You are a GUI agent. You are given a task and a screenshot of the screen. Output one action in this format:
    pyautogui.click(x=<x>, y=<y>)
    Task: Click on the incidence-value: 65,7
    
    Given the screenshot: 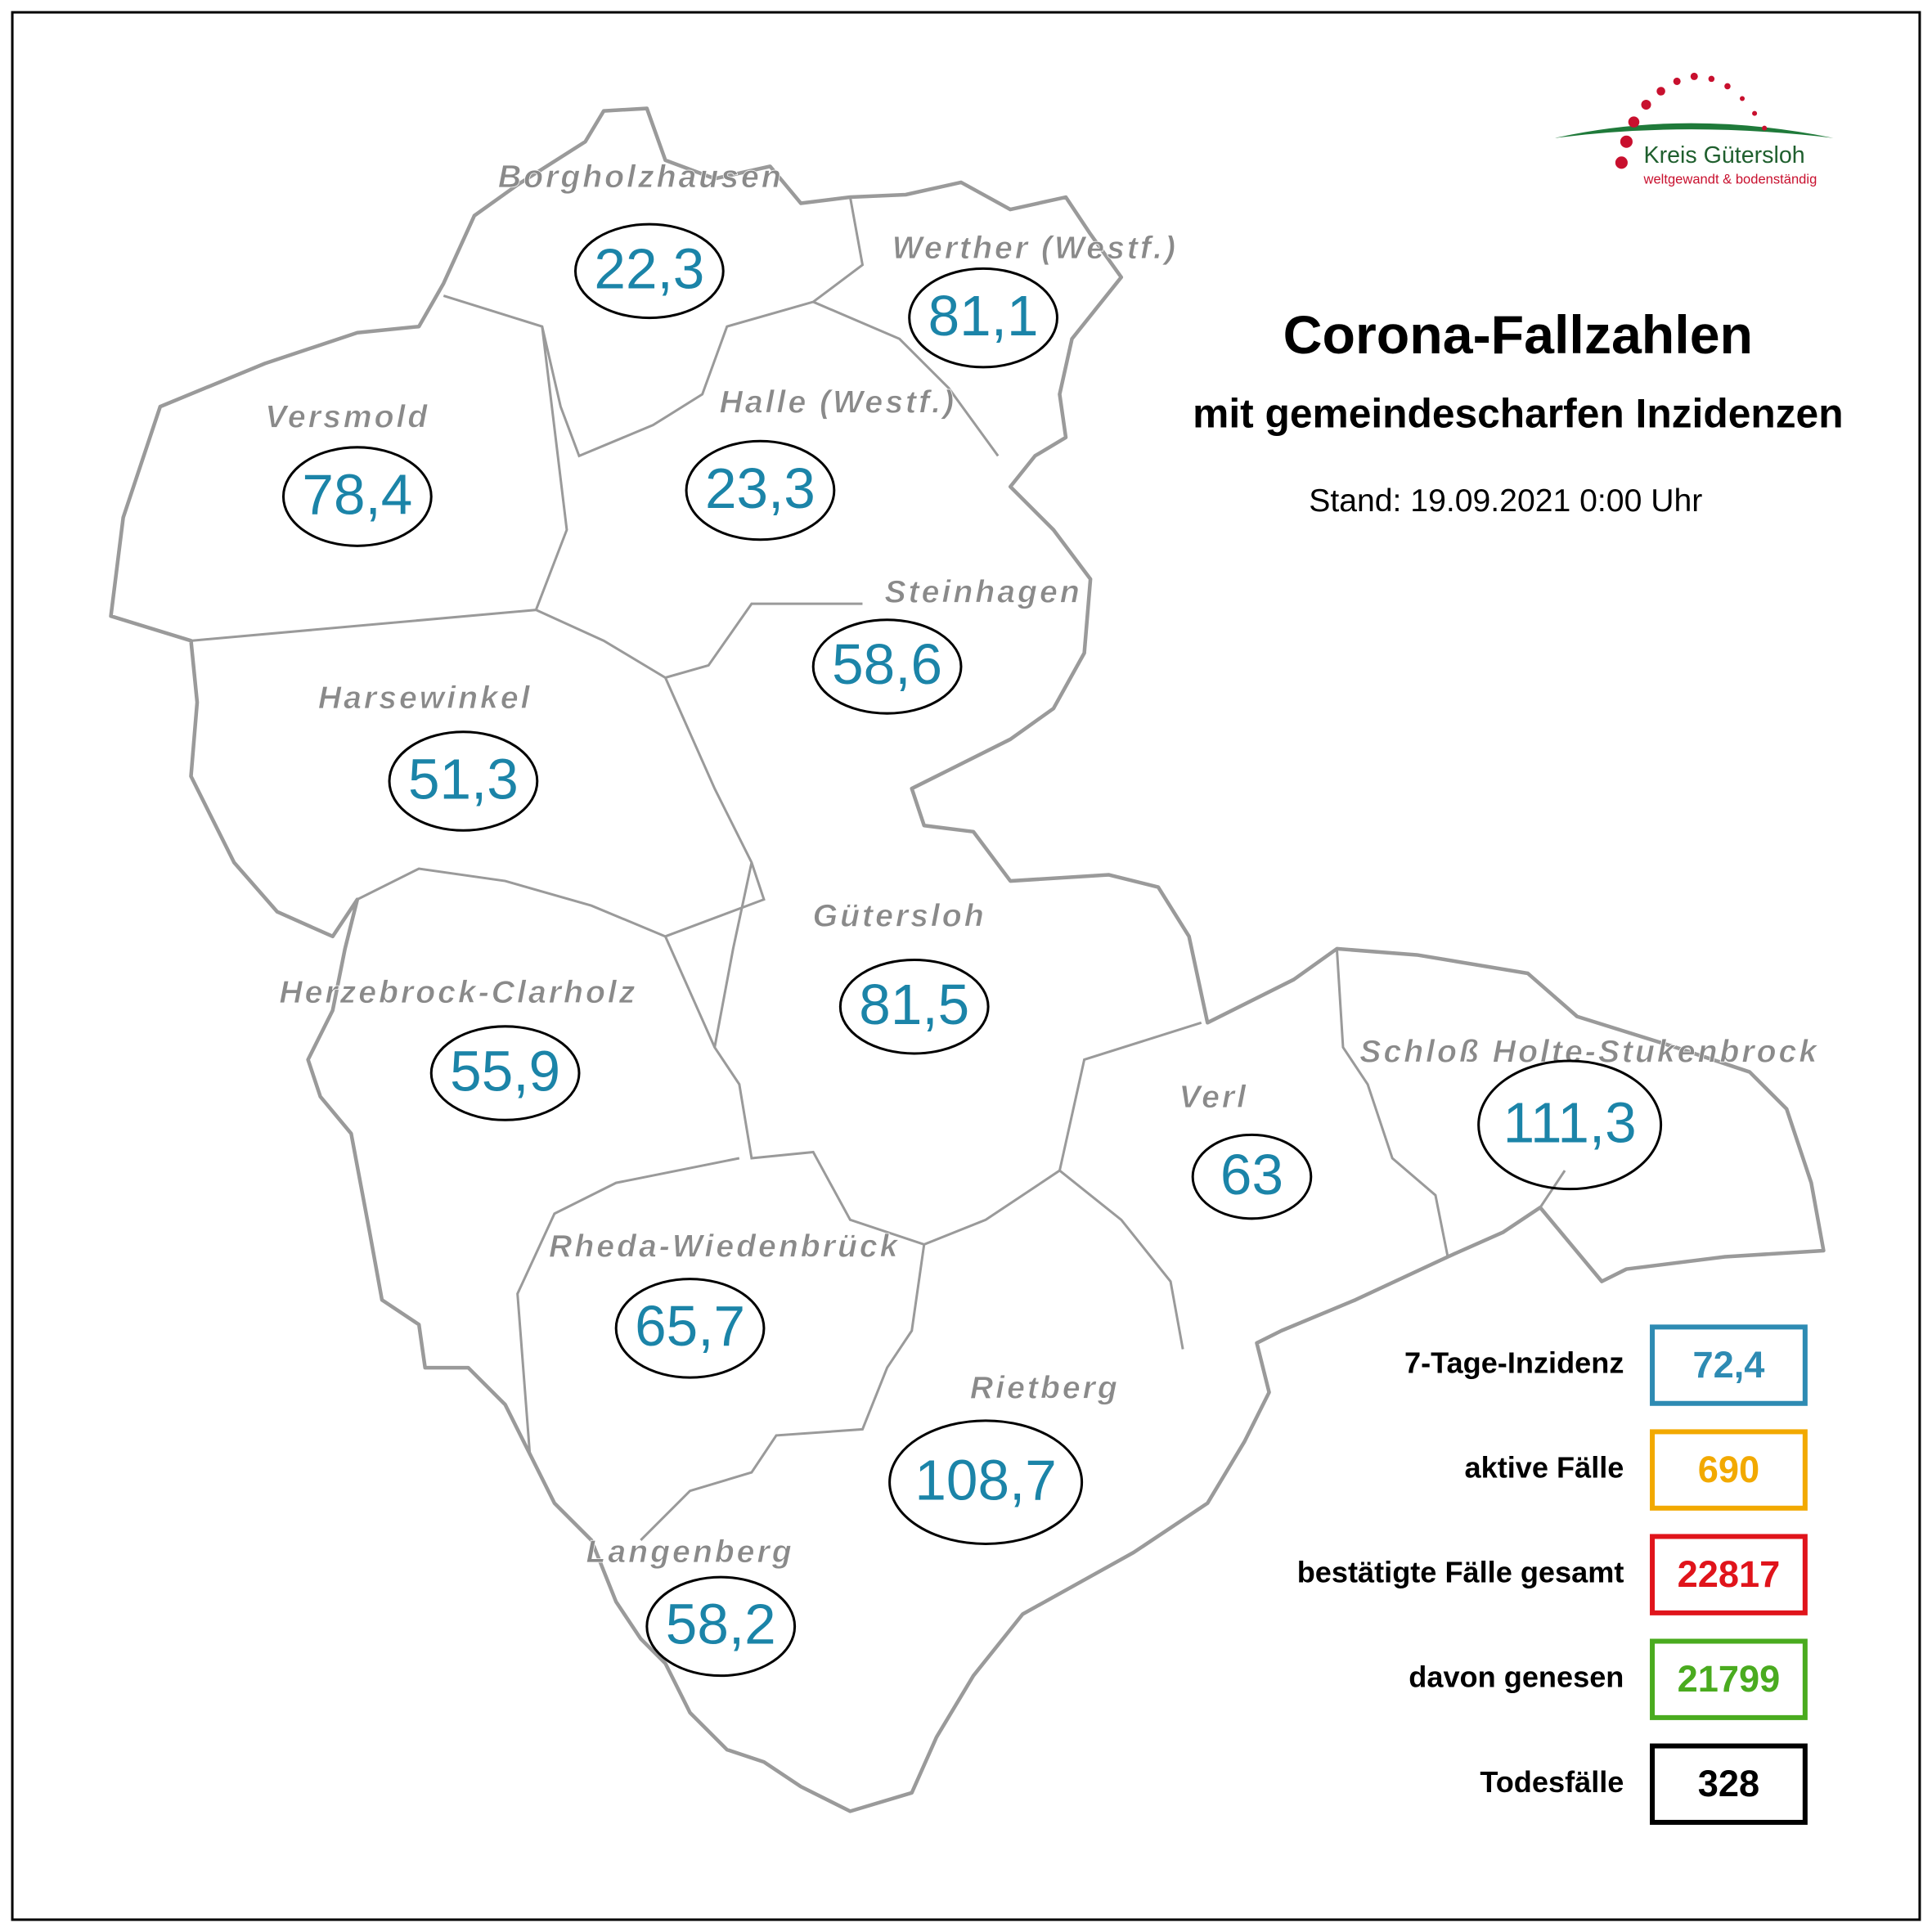 What is the action you would take?
    pyautogui.click(x=690, y=1326)
    